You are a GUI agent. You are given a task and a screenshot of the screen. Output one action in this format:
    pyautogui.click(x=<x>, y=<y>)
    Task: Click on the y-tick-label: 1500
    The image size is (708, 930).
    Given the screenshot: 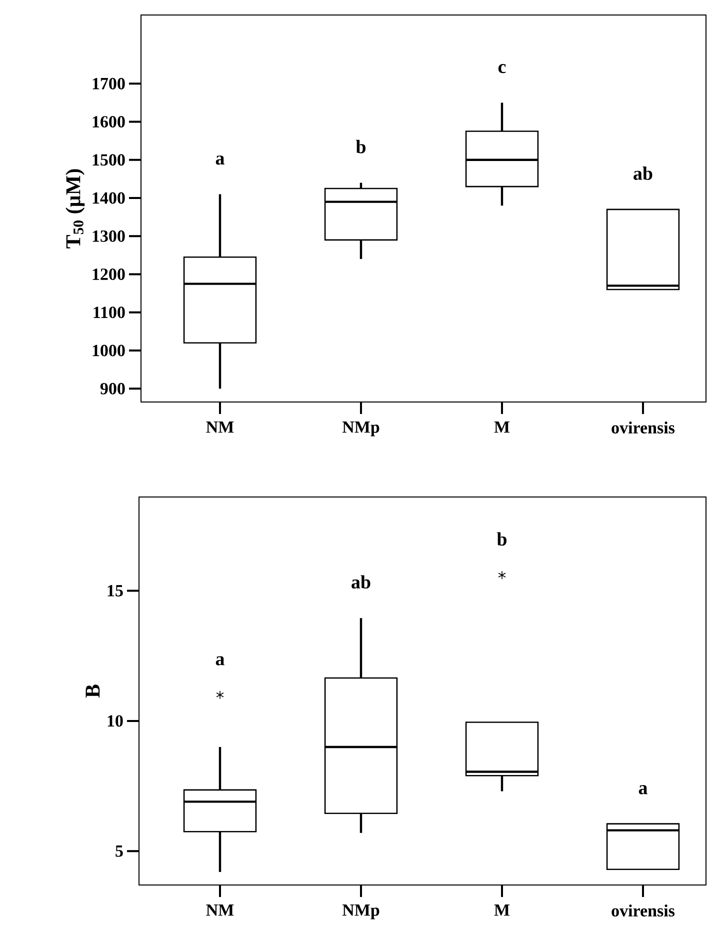 What is the action you would take?
    pyautogui.click(x=108, y=160)
    